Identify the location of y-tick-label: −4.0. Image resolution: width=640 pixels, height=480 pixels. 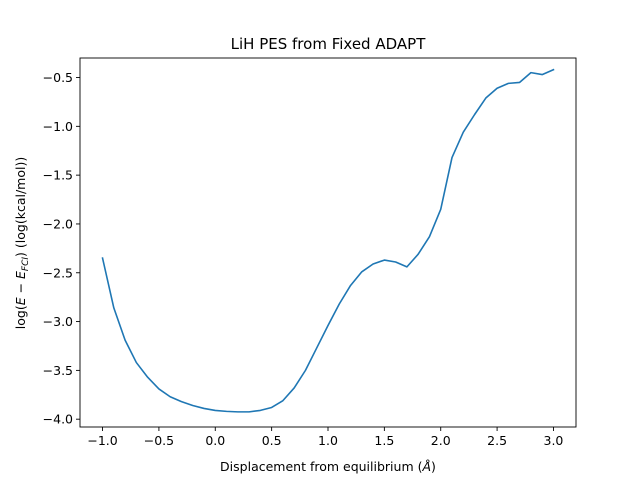
(58, 419).